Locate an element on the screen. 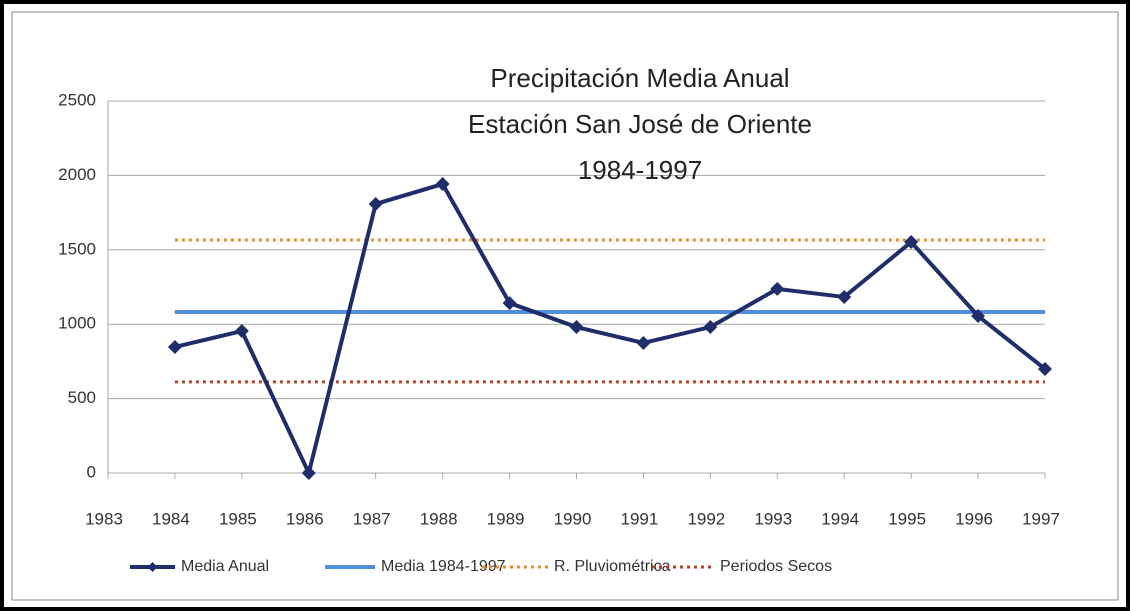 The height and width of the screenshot is (611, 1130). x-tick-label: 1985 is located at coordinates (238, 518).